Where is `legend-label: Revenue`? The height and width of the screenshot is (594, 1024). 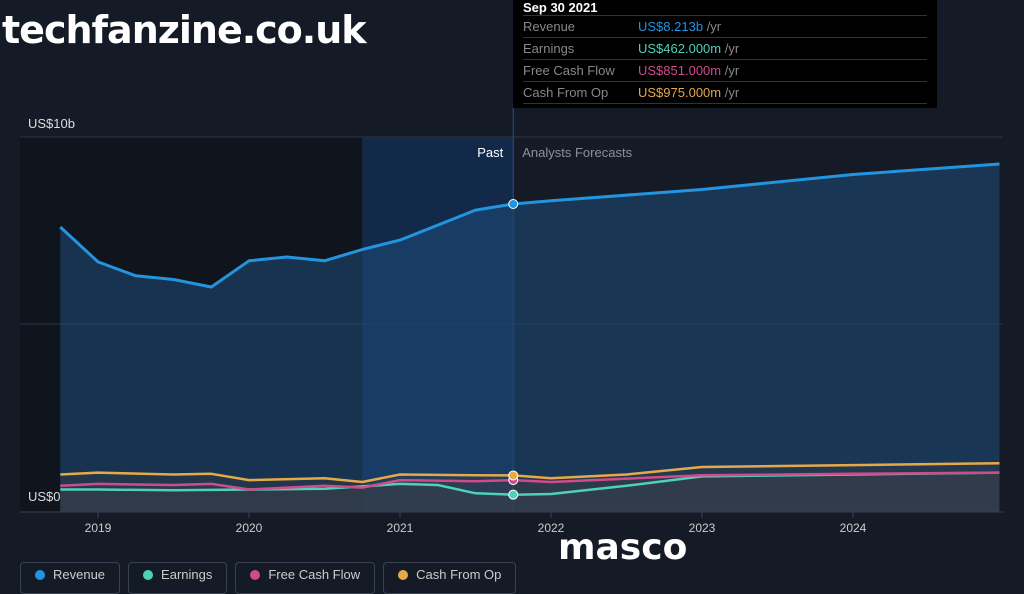 legend-label: Revenue is located at coordinates (79, 574).